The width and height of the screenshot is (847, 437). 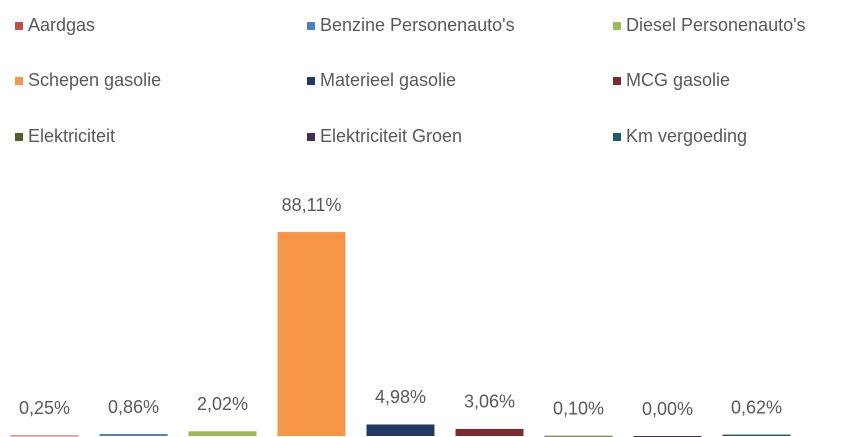 What do you see at coordinates (71, 136) in the screenshot?
I see `legend-label: Elektriciteit` at bounding box center [71, 136].